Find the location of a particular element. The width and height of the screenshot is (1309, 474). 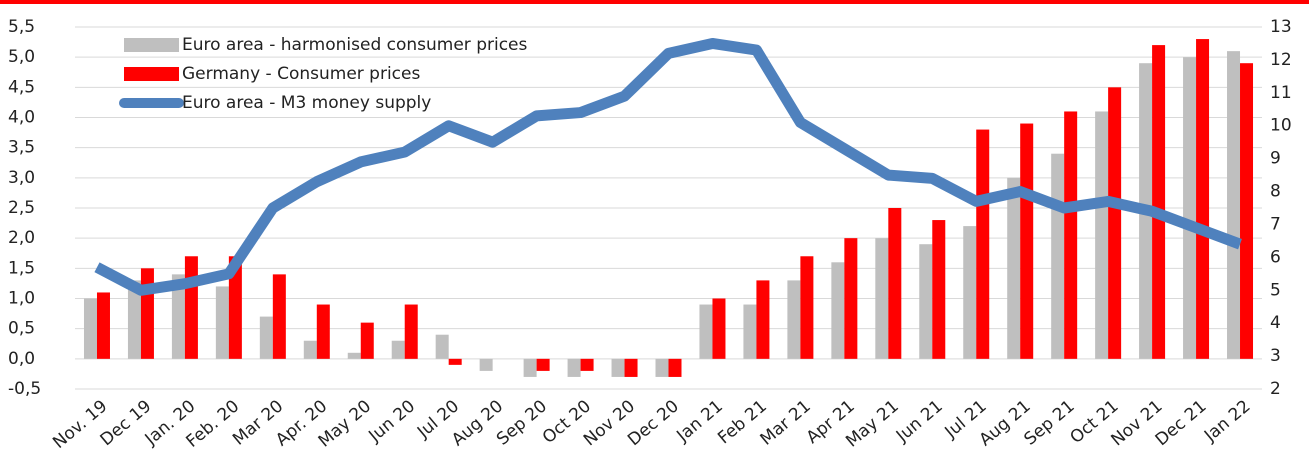

top-banner is located at coordinates (654, 2).